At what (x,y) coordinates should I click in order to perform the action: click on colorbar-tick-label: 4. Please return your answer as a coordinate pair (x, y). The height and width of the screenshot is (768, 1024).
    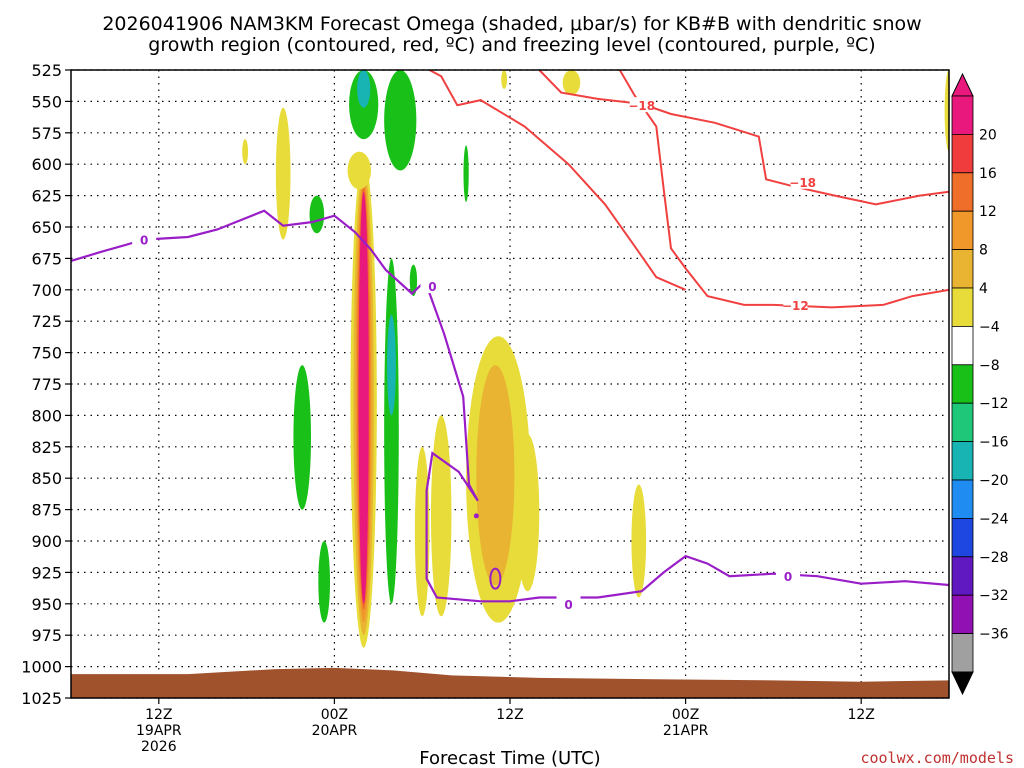
    Looking at the image, I should click on (983, 289).